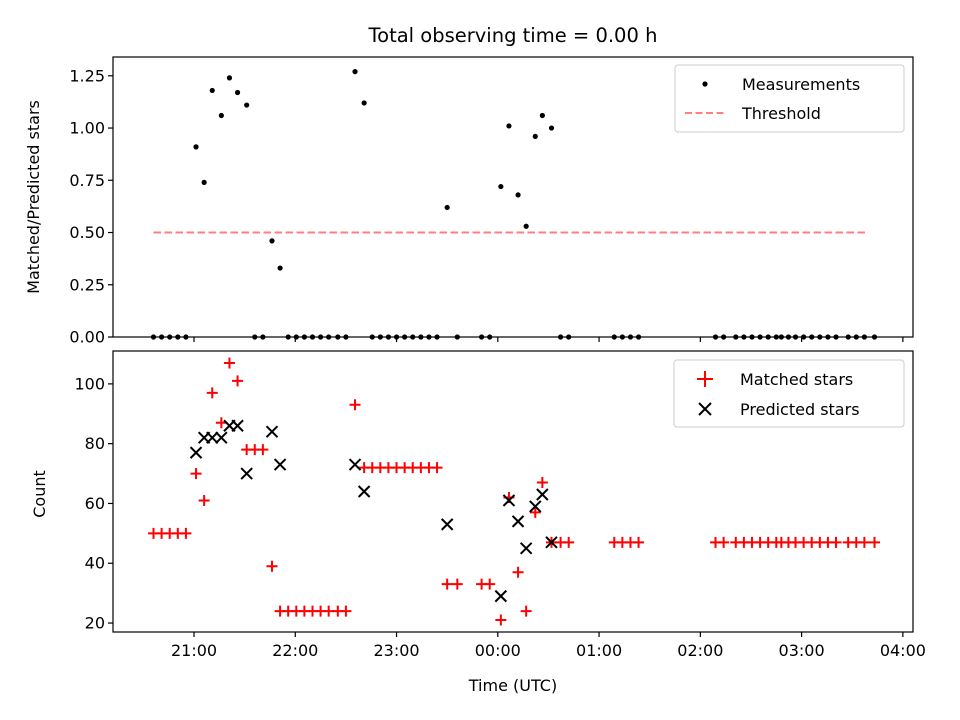 The width and height of the screenshot is (960, 720). Describe the element at coordinates (800, 409) in the screenshot. I see `legend-predicted-label: Predicted stars` at that location.